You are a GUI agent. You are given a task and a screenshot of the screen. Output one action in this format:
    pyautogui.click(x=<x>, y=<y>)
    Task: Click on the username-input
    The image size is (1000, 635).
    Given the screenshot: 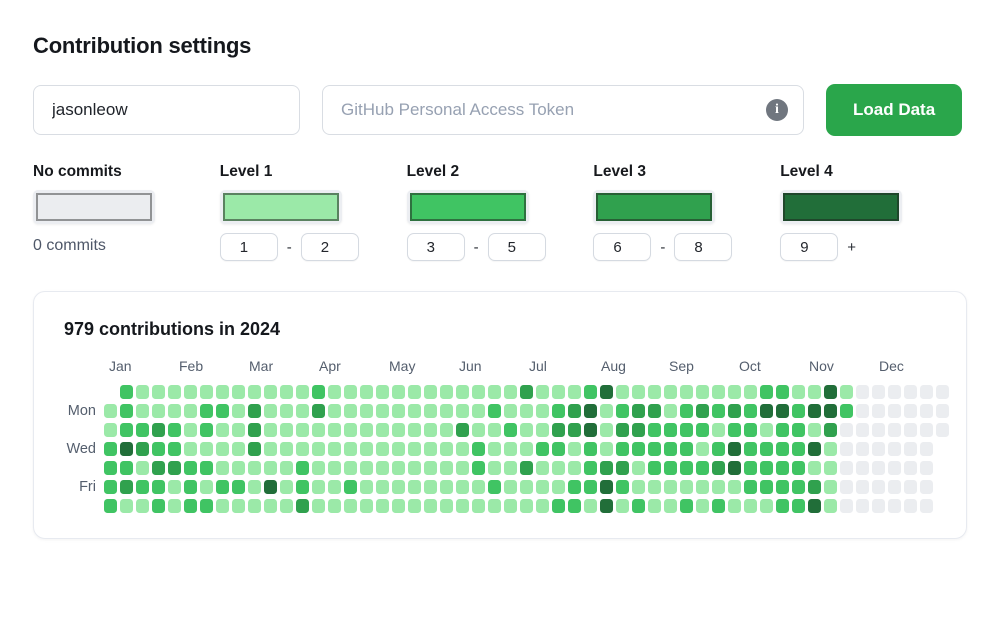 What is the action you would take?
    pyautogui.click(x=166, y=110)
    